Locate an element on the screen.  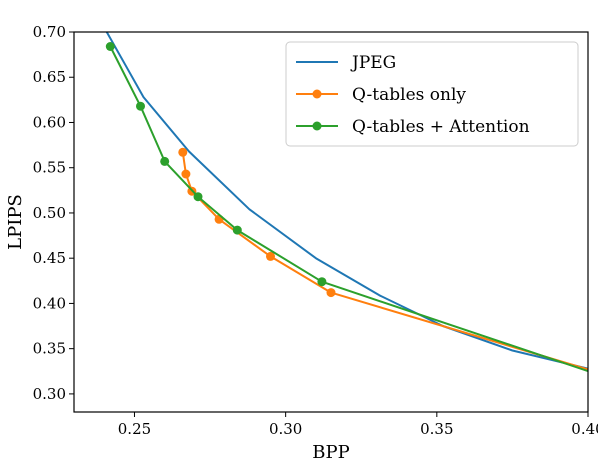
legend-items: JPEG Q-tables only Q-tables + Attention is located at coordinates (413, 95).